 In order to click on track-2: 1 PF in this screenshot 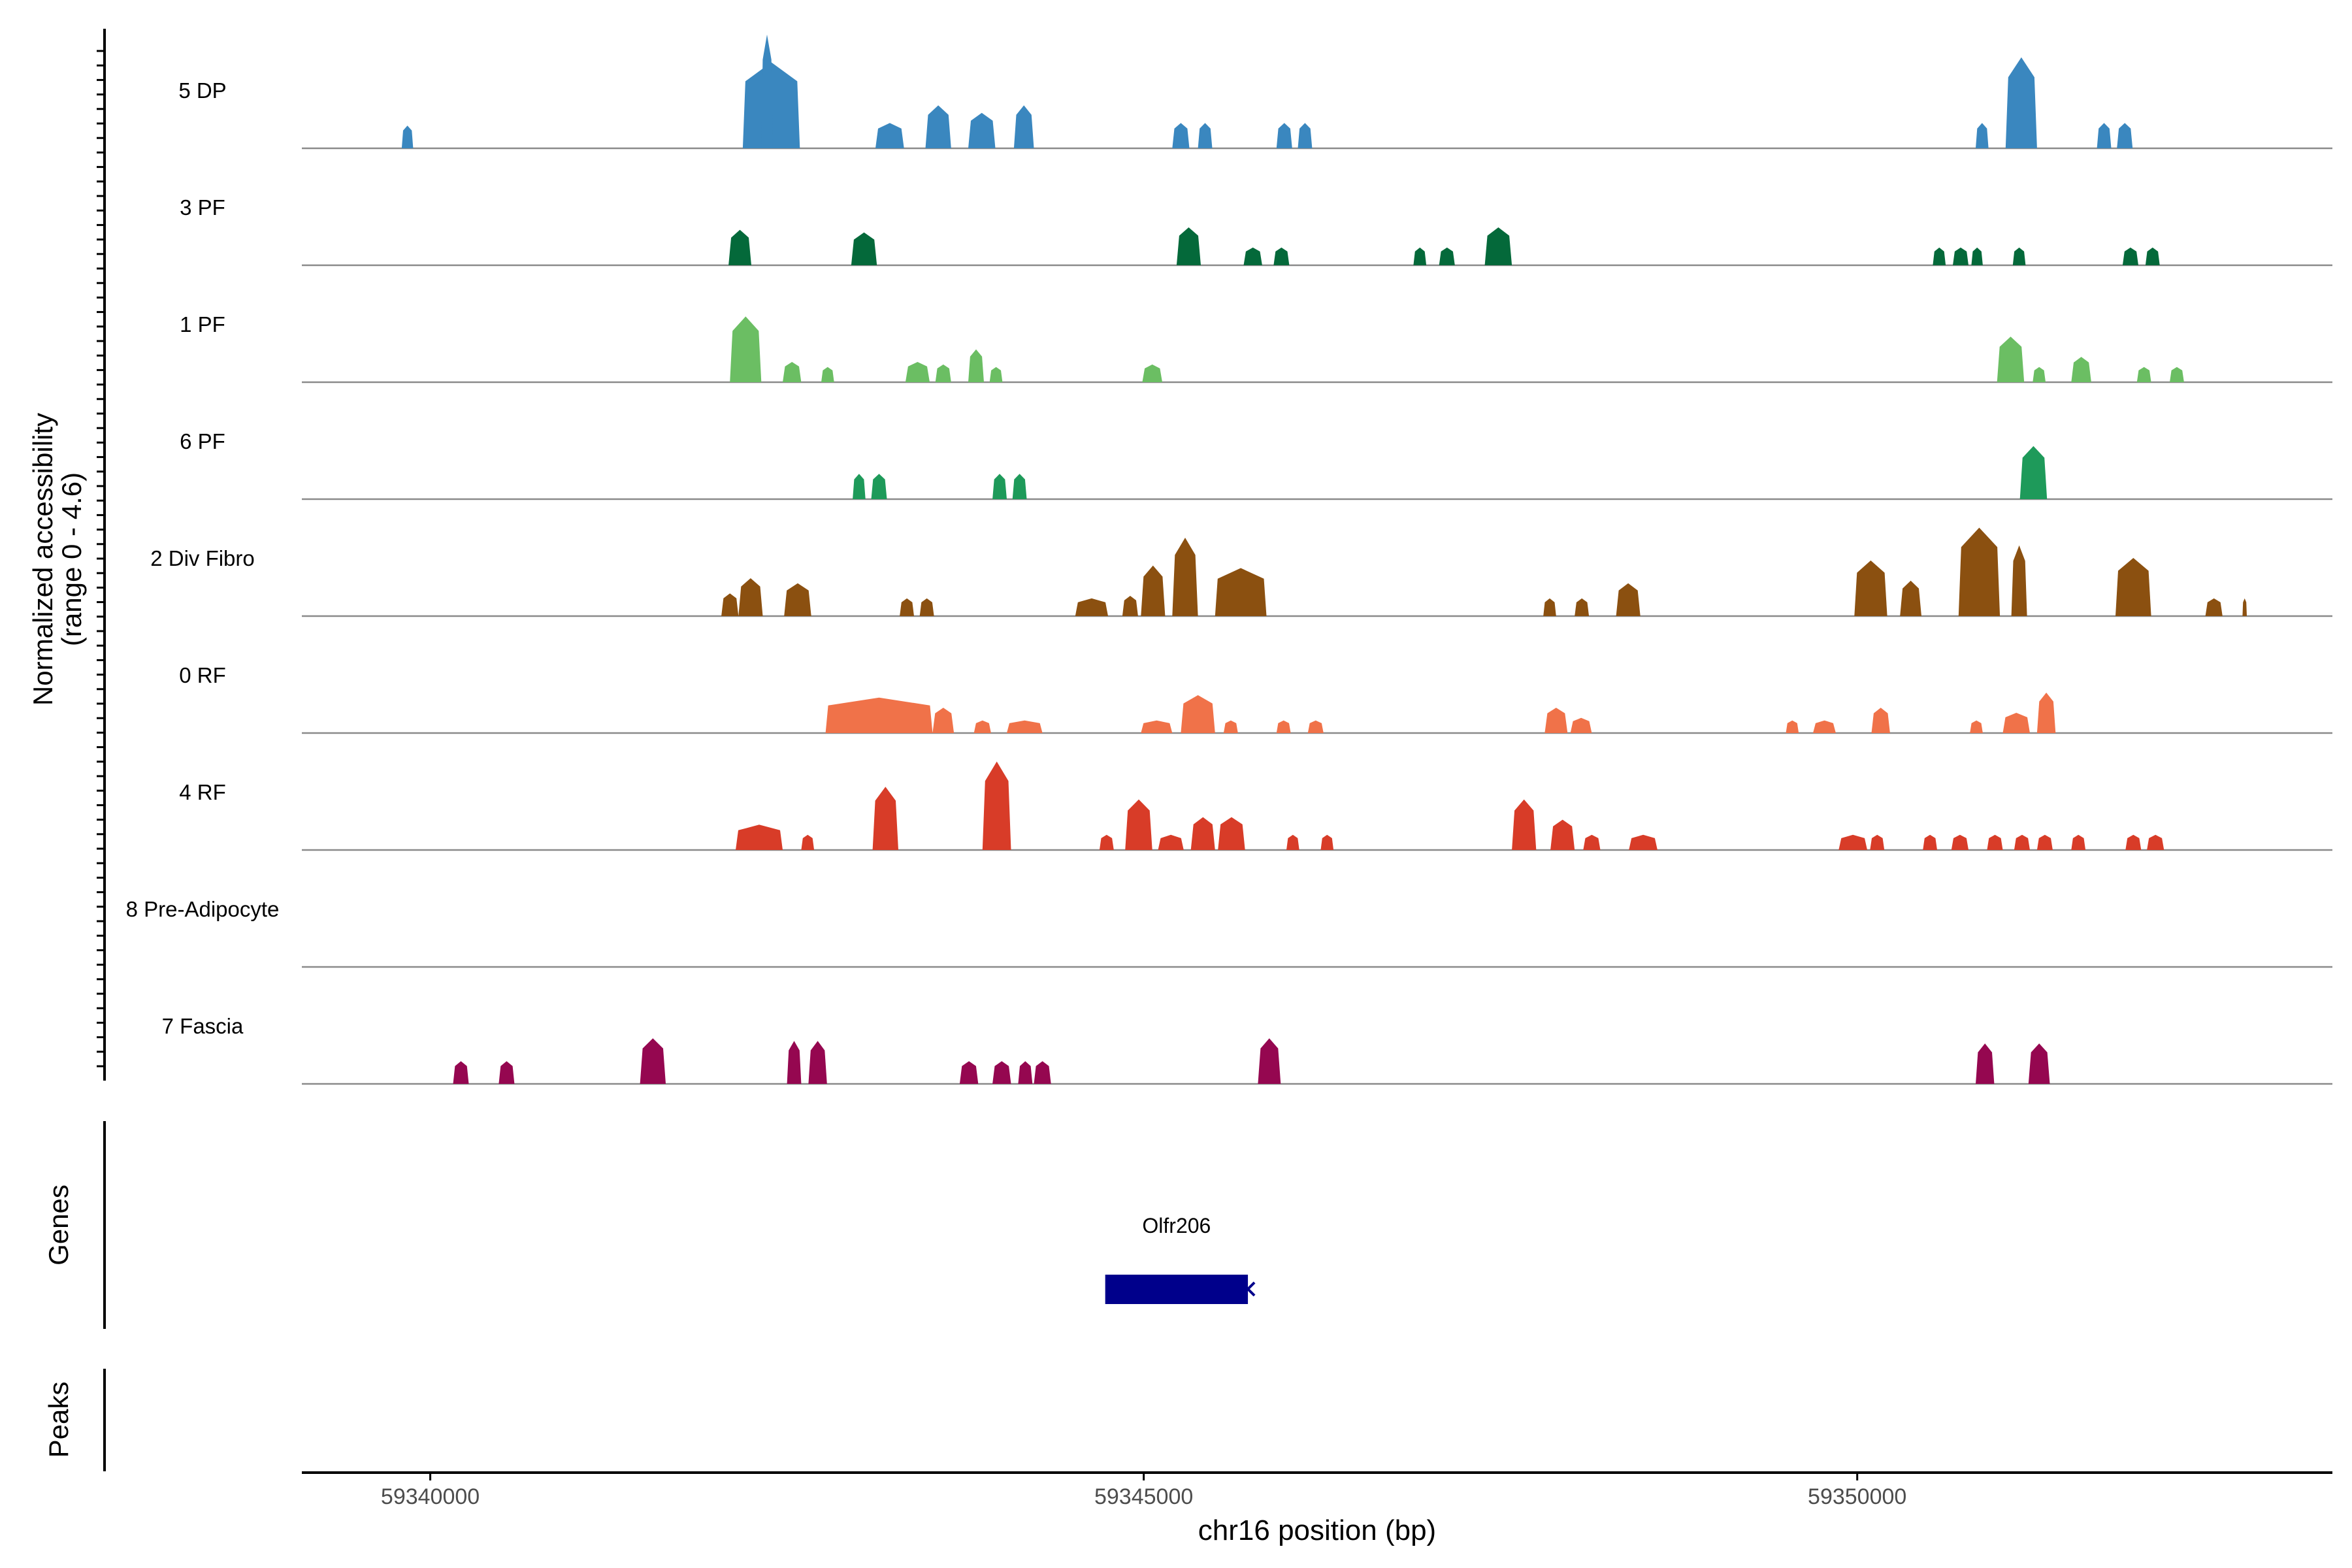, I will do `click(1256, 348)`.